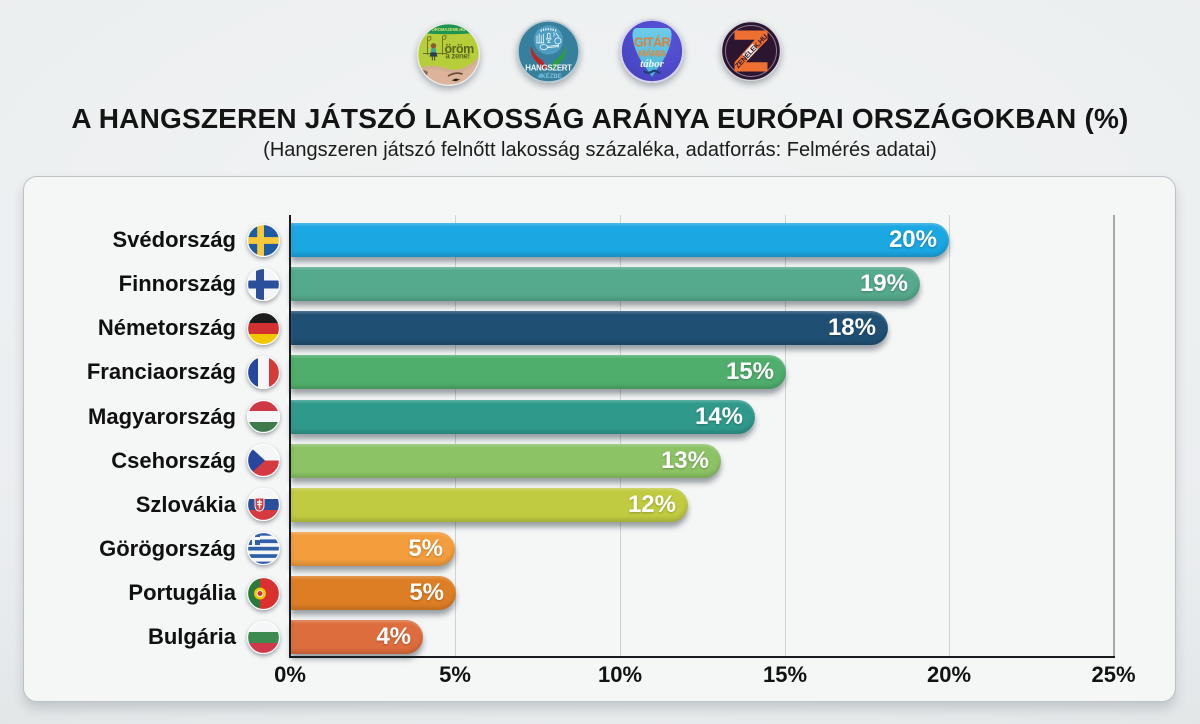 The width and height of the screenshot is (1200, 724). I want to click on svg-text: MÁNIA, so click(652, 54).